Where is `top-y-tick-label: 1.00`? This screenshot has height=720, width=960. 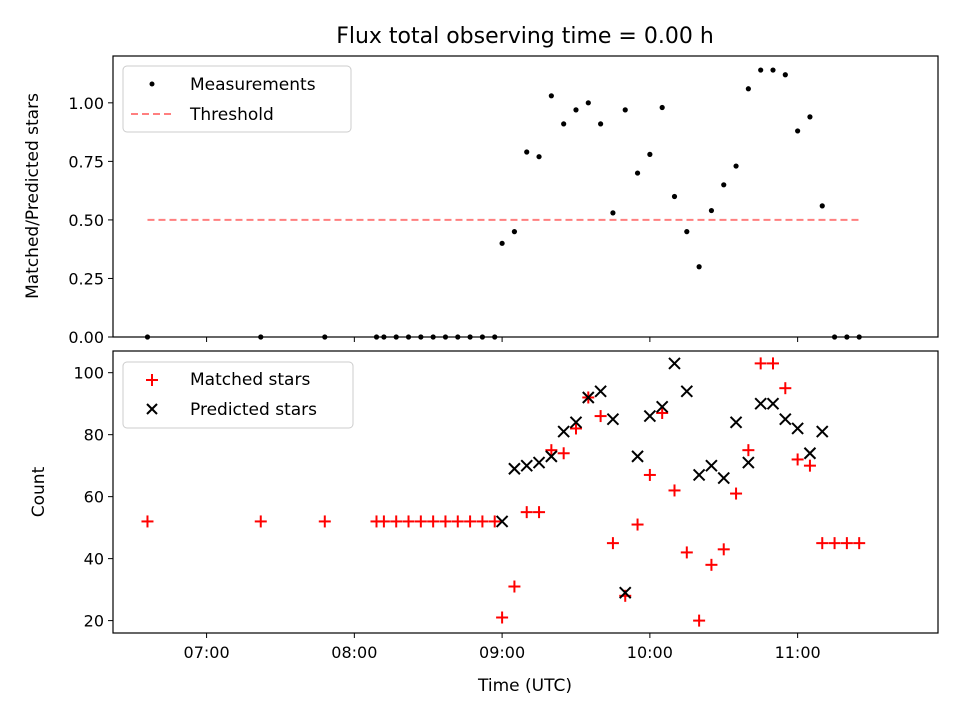 top-y-tick-label: 1.00 is located at coordinates (86, 103).